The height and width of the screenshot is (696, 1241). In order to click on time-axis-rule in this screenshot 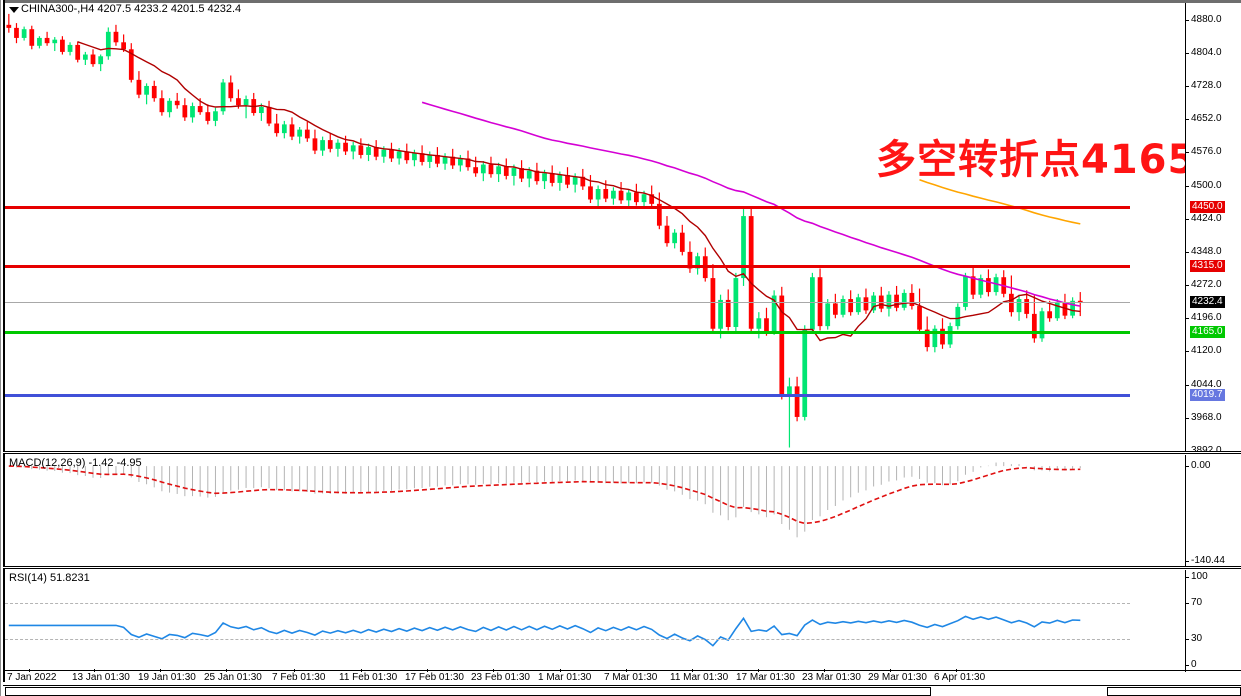, I will do `click(623, 670)`.